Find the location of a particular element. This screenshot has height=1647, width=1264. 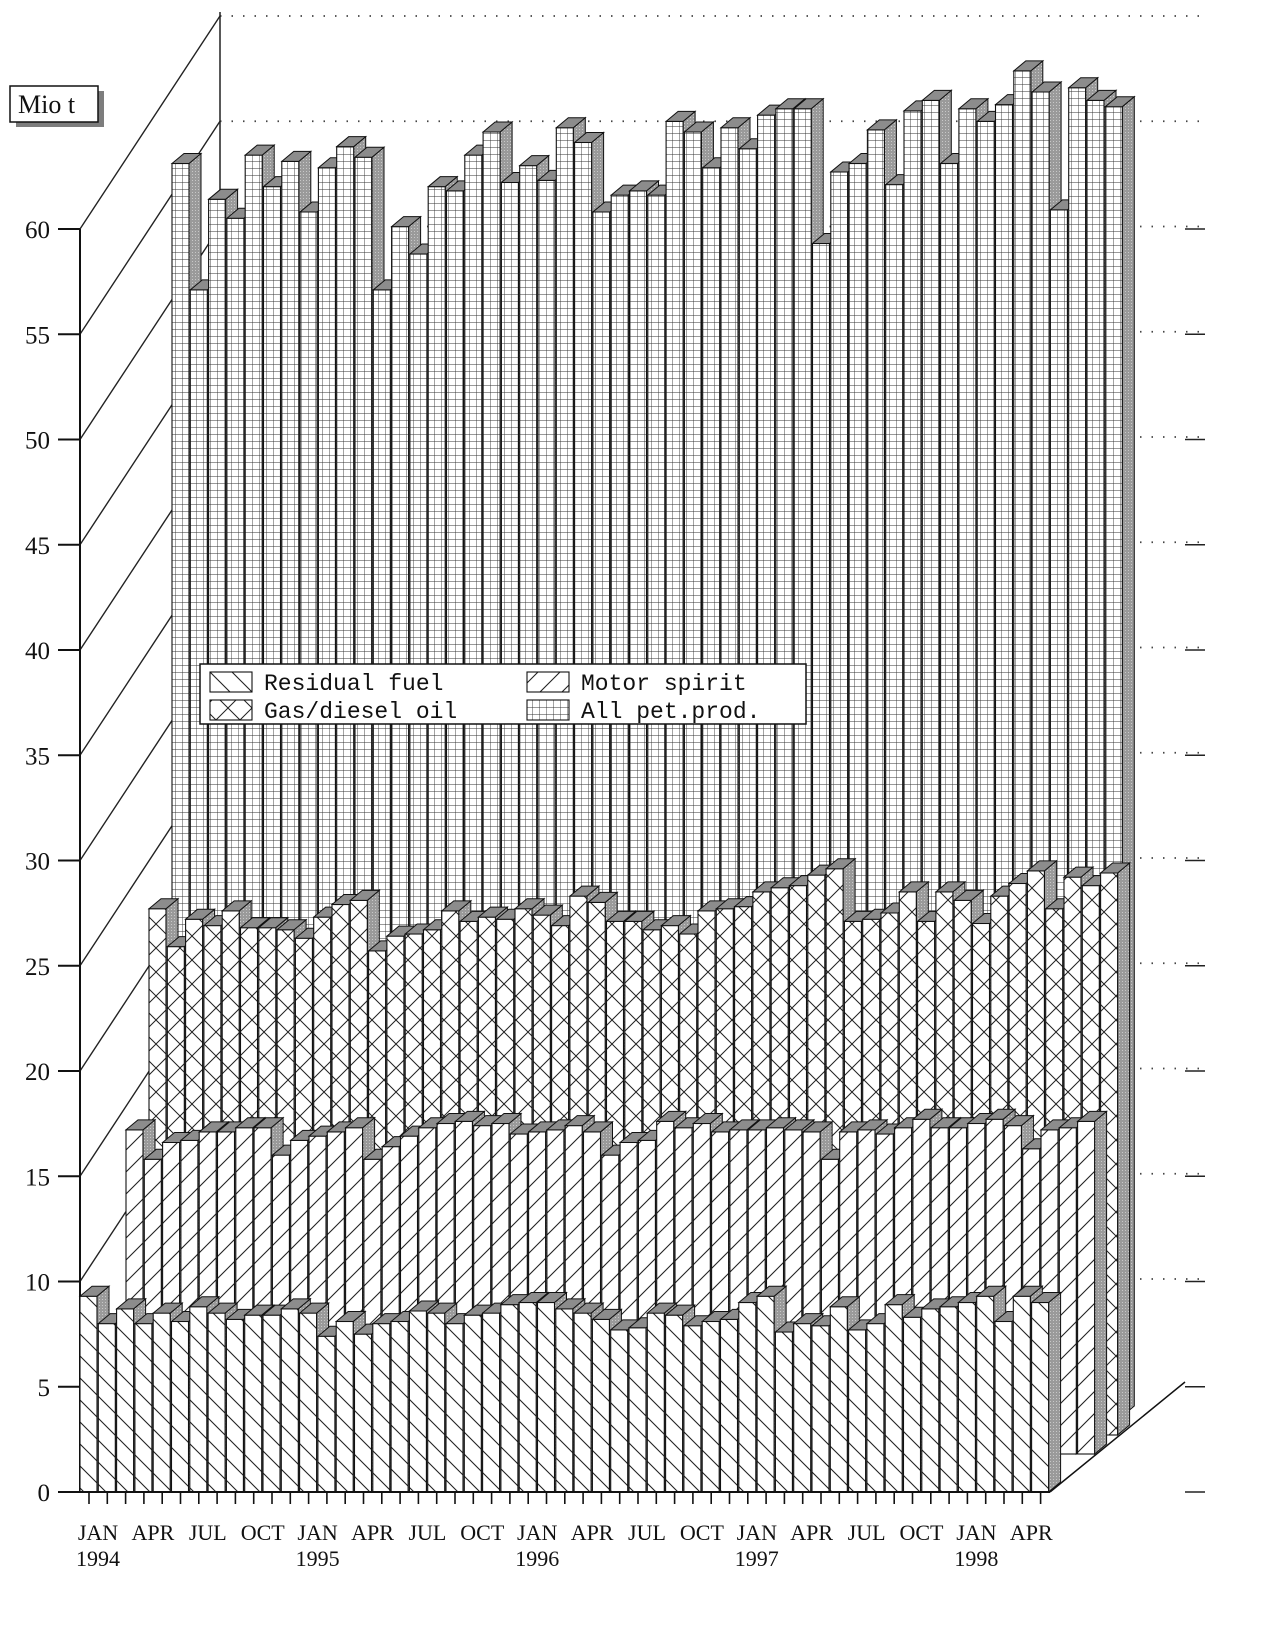

x-year-label: 1994 is located at coordinates (98, 1558).